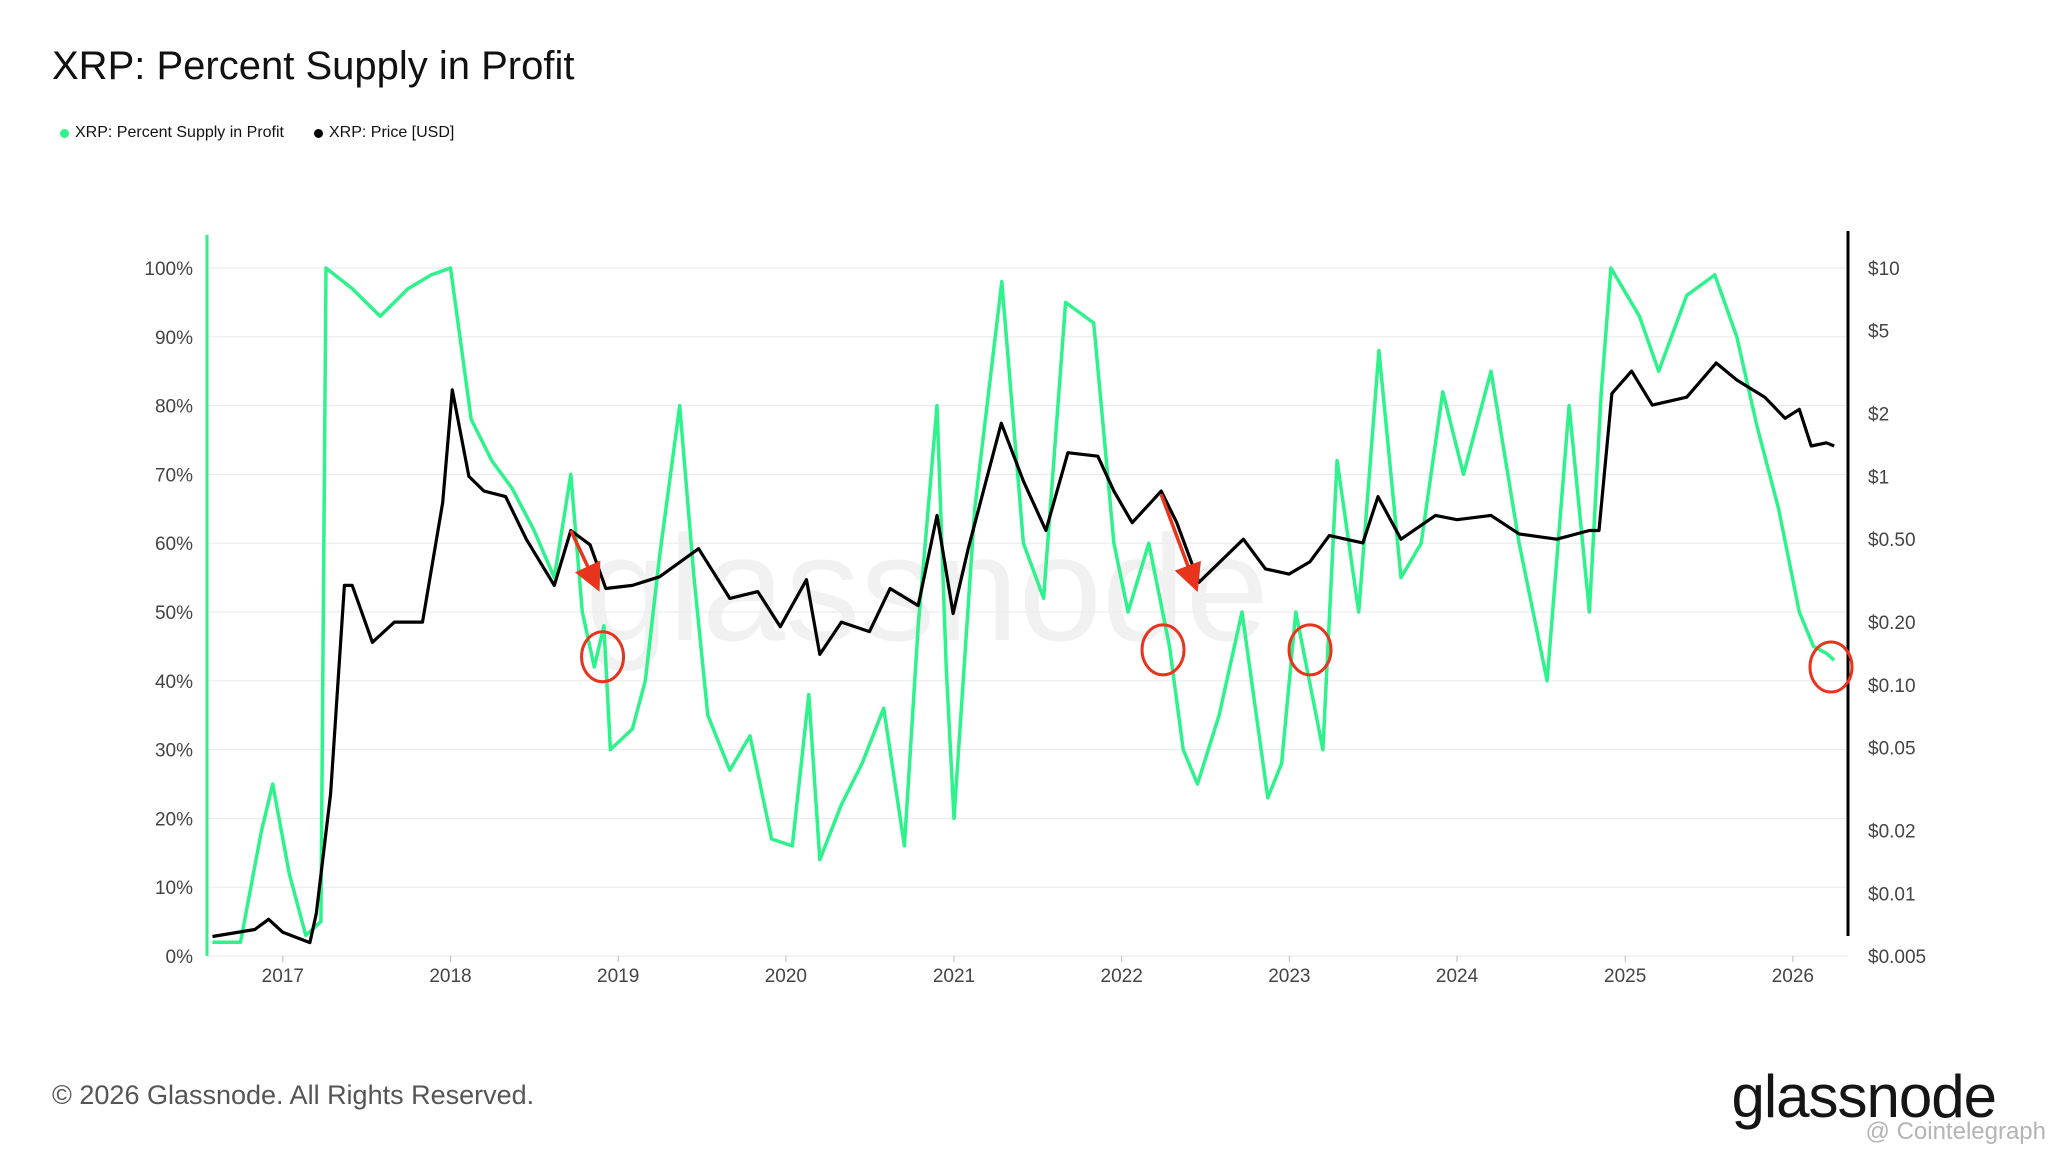  I want to click on glassnode-logo: glassnode, so click(1864, 1096).